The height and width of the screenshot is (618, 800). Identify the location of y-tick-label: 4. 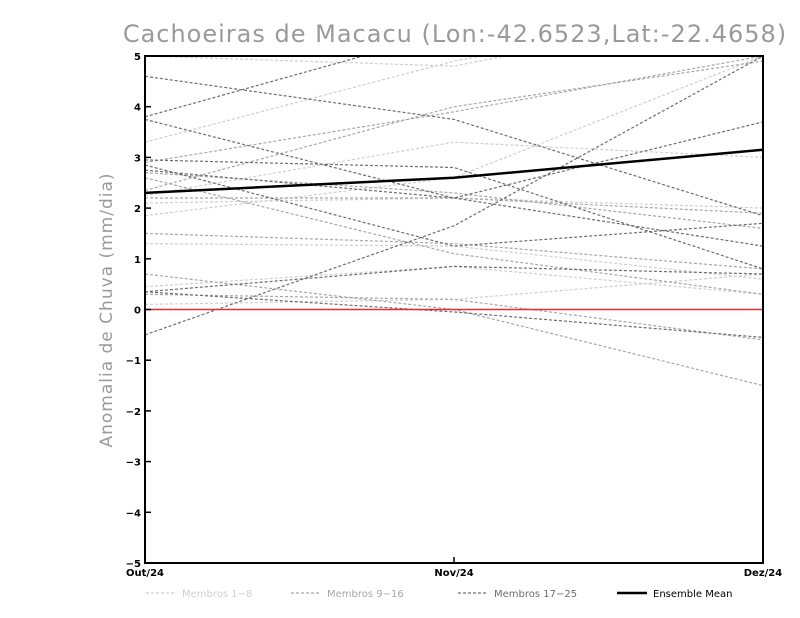
(137, 108).